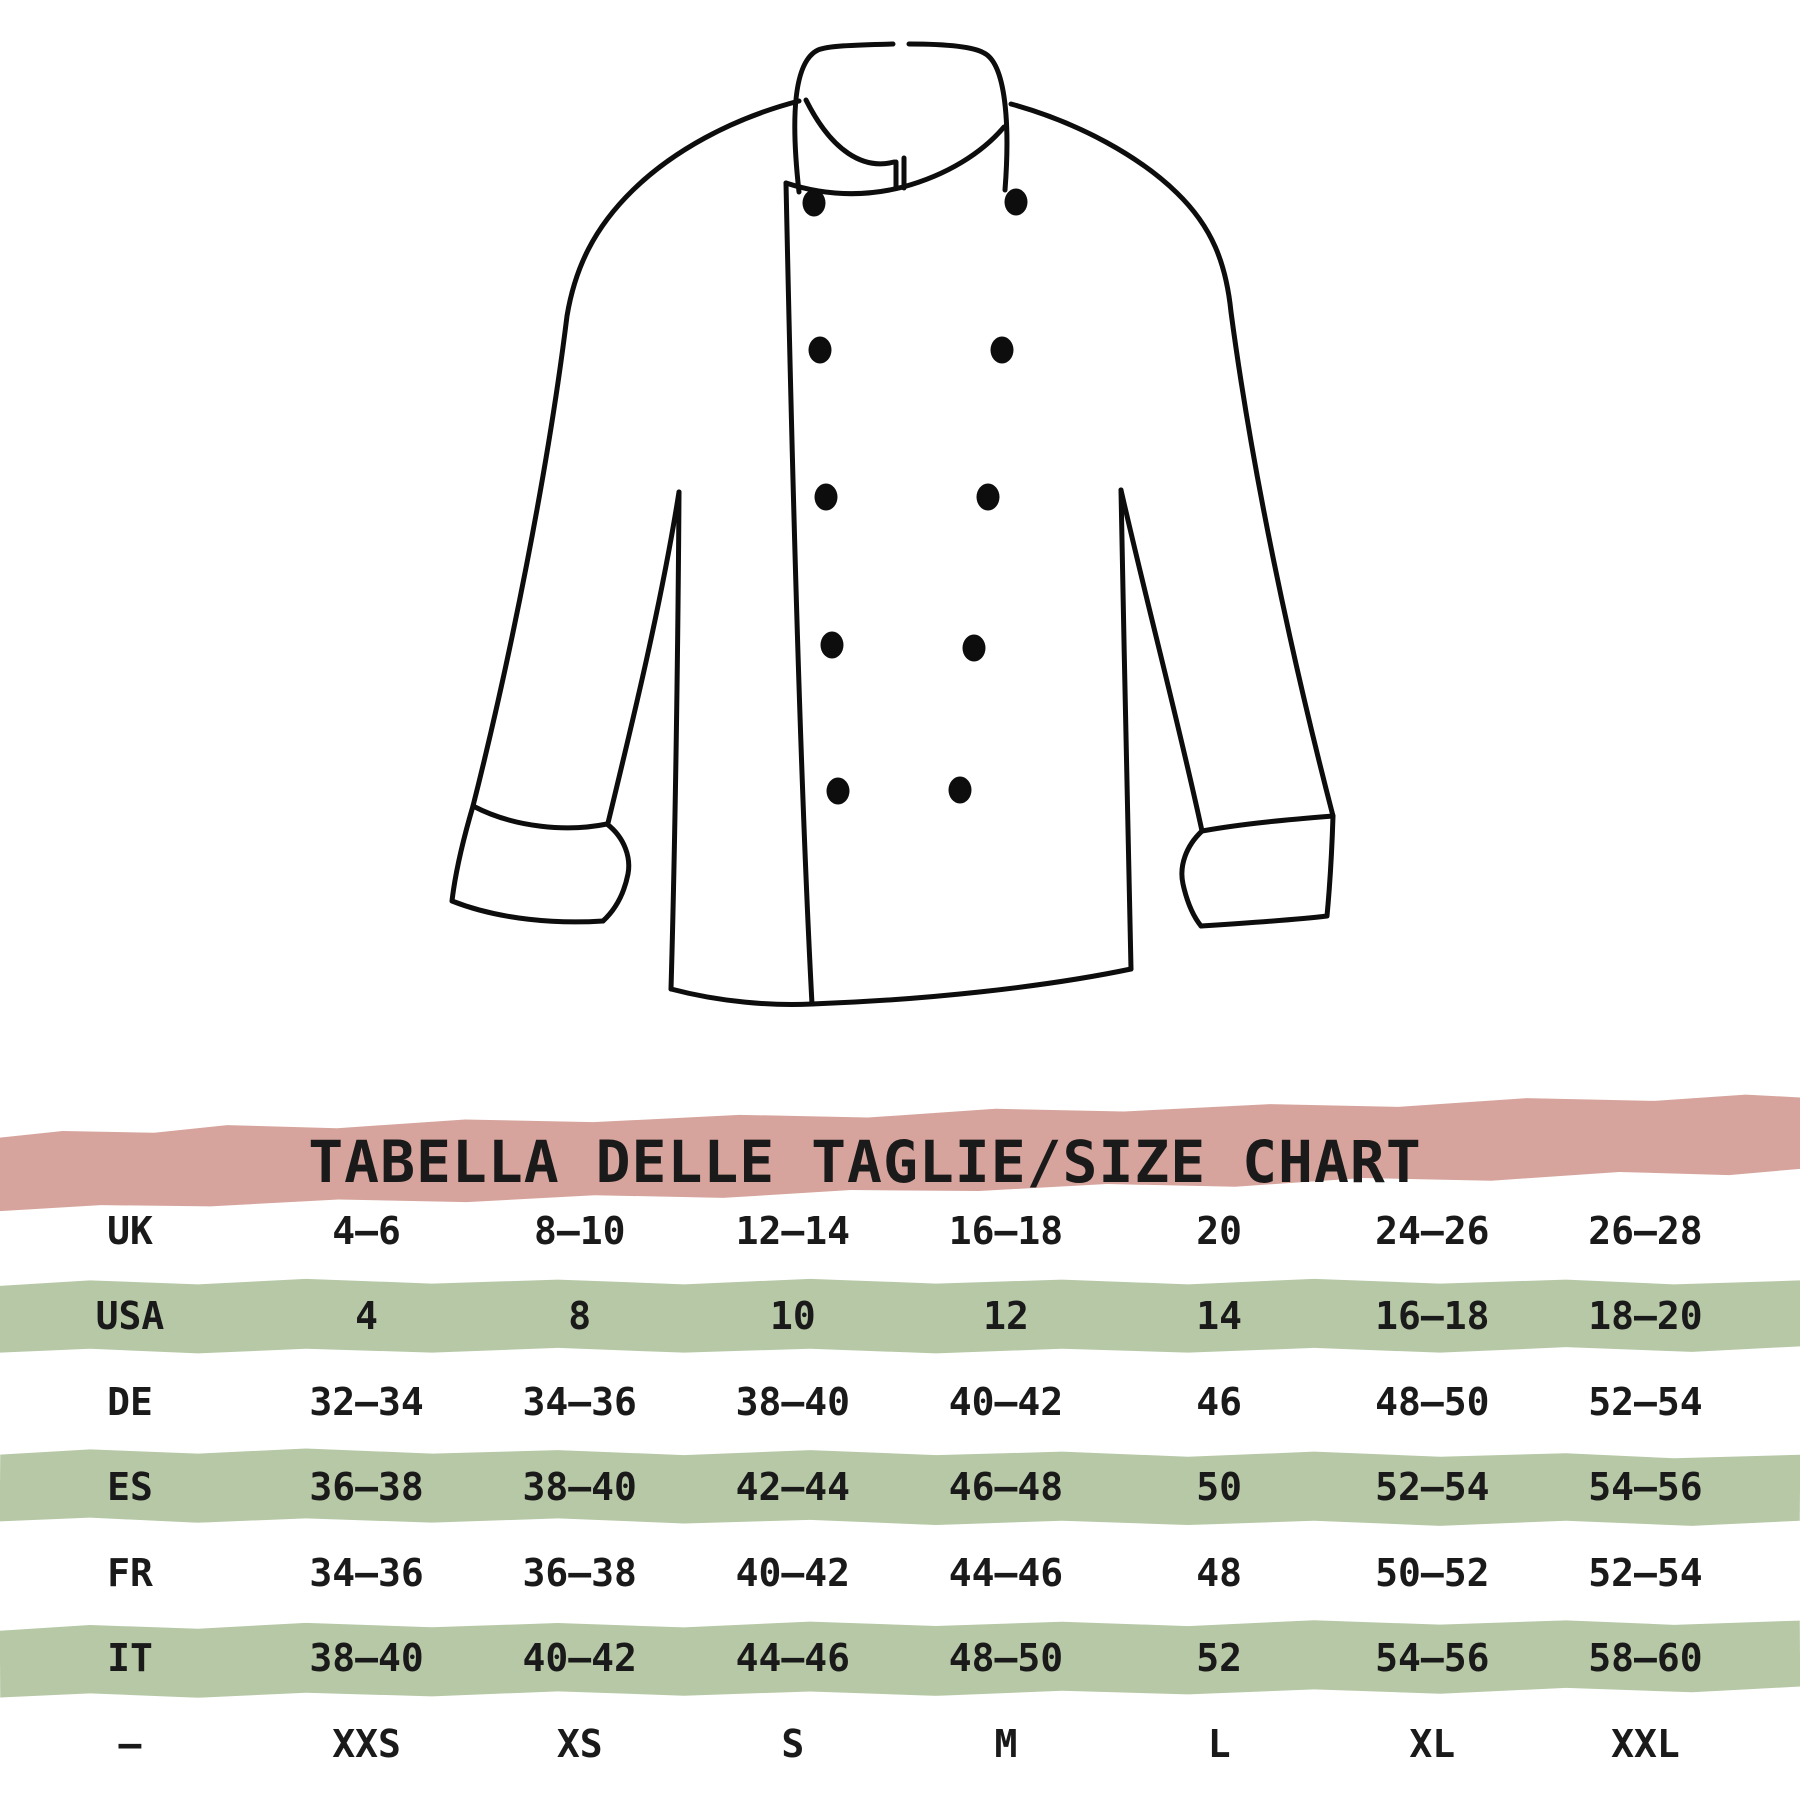 The height and width of the screenshot is (1800, 1800). Describe the element at coordinates (915, 496) in the screenshot. I see `jacket-buttons` at that location.